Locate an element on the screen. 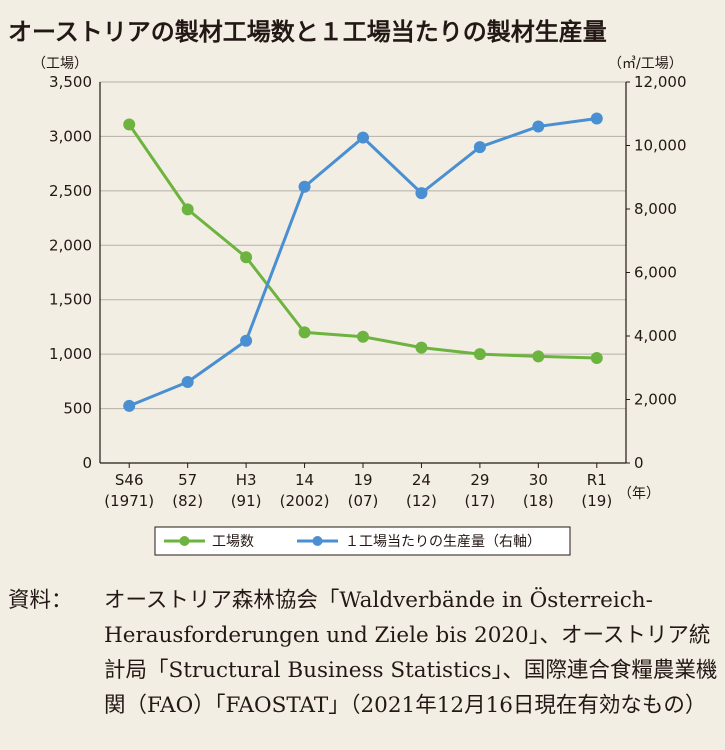 This screenshot has height=750, width=725. x-tick-label: 24 (12) is located at coordinates (421, 490).